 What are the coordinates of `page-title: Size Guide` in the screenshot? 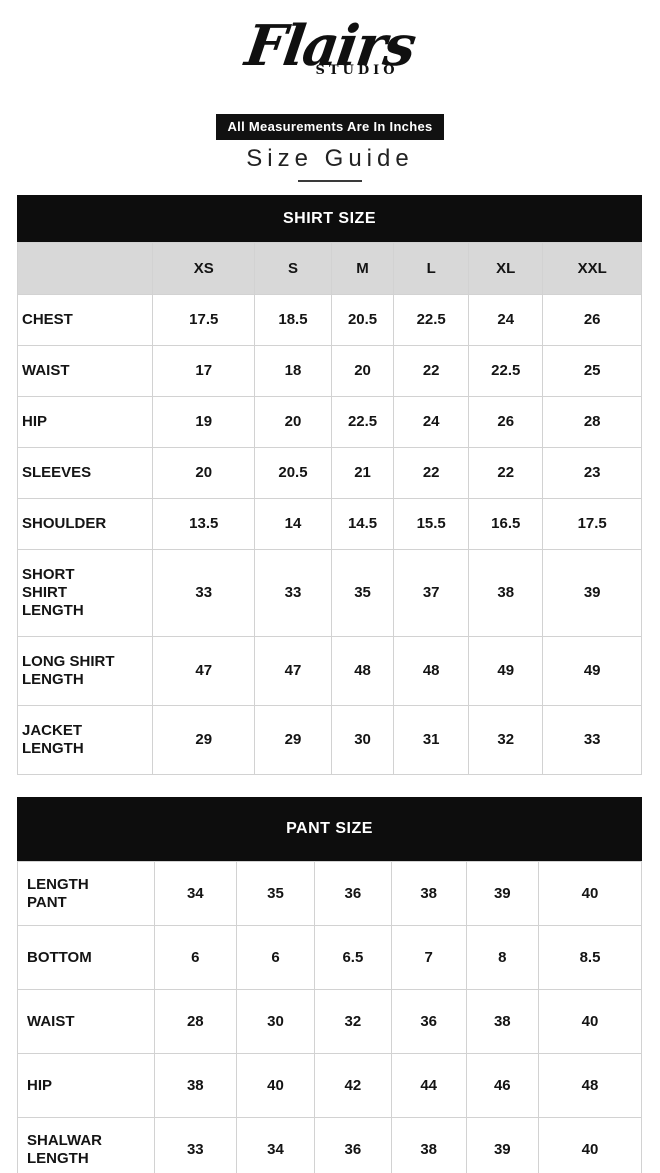 It's located at (330, 158).